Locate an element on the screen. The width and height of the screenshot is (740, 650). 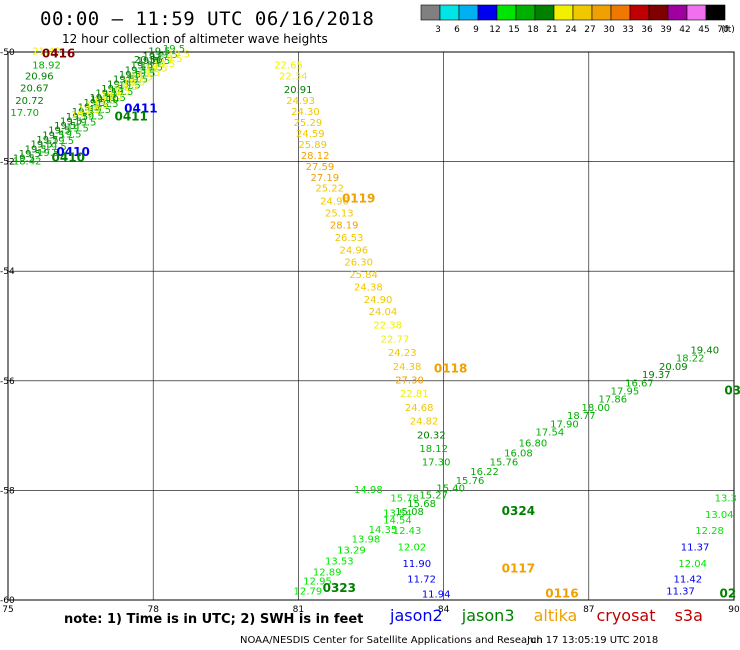
observation-value: 13.98 is located at coordinates (366, 539).